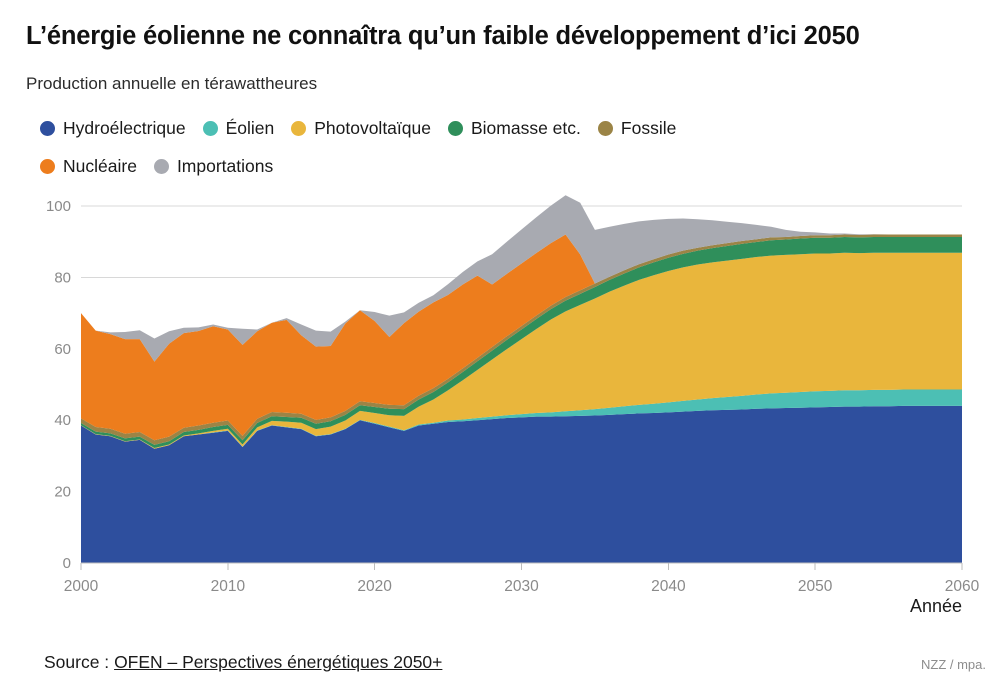 Image resolution: width=1000 pixels, height=686 pixels. Describe the element at coordinates (668, 586) in the screenshot. I see `x-tick-label-2040: 2040` at that location.